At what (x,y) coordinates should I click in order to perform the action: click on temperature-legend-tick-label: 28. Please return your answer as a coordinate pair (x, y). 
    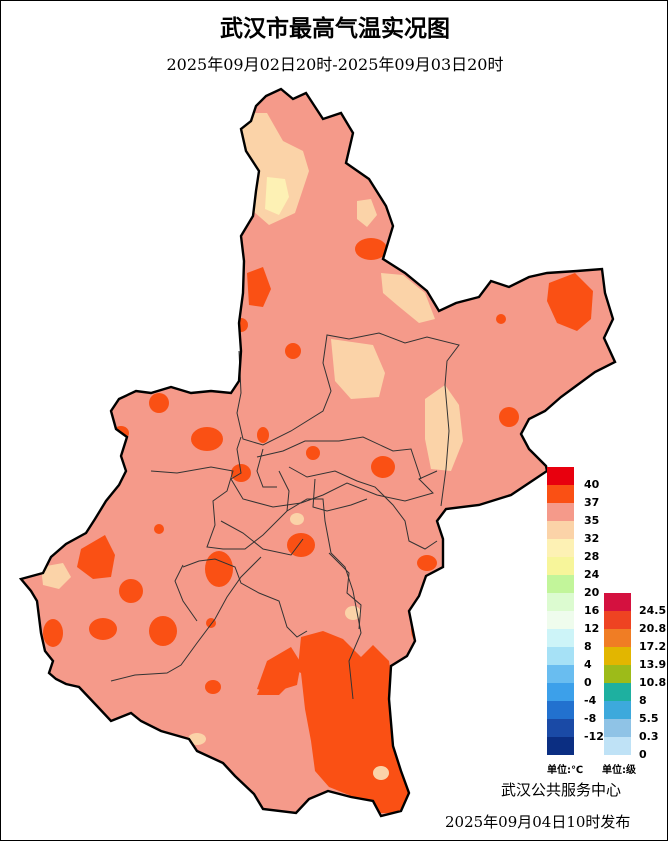
    Looking at the image, I should click on (592, 556).